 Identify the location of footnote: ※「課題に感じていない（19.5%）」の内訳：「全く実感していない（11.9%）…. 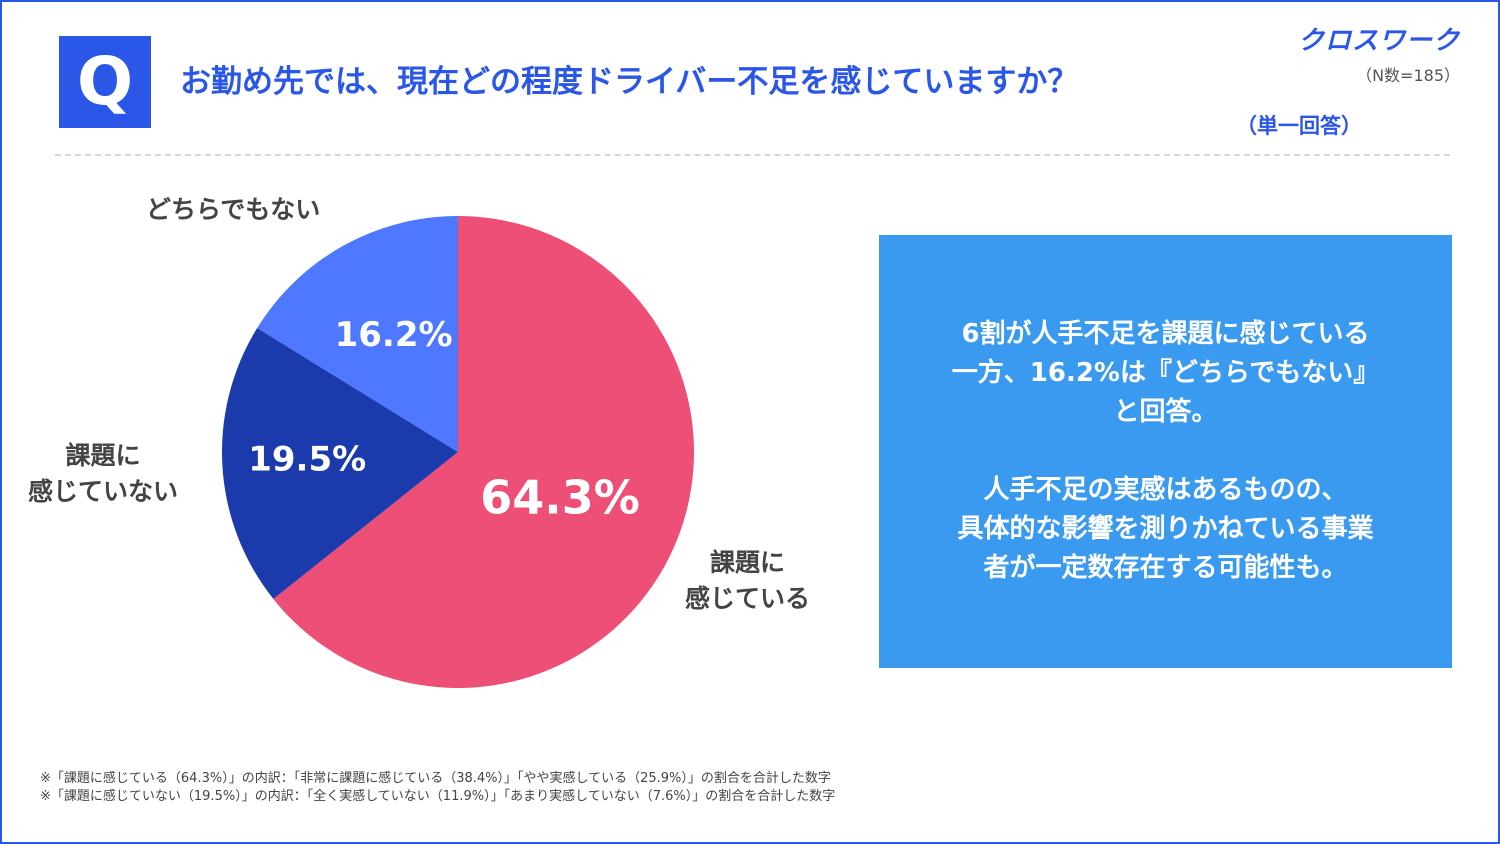
(438, 796).